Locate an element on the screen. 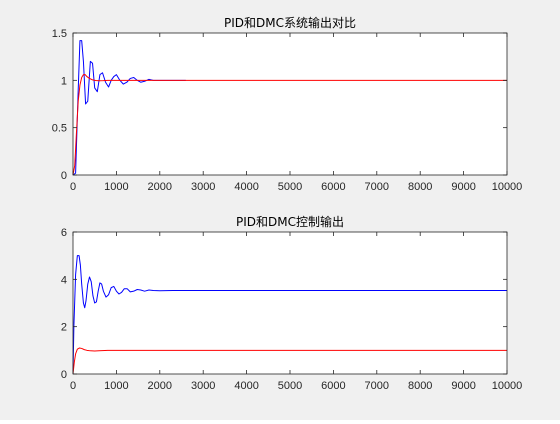 Image resolution: width=560 pixels, height=424 pixels. subplot-2-title: PID和DMC控制输出 is located at coordinates (290, 221).